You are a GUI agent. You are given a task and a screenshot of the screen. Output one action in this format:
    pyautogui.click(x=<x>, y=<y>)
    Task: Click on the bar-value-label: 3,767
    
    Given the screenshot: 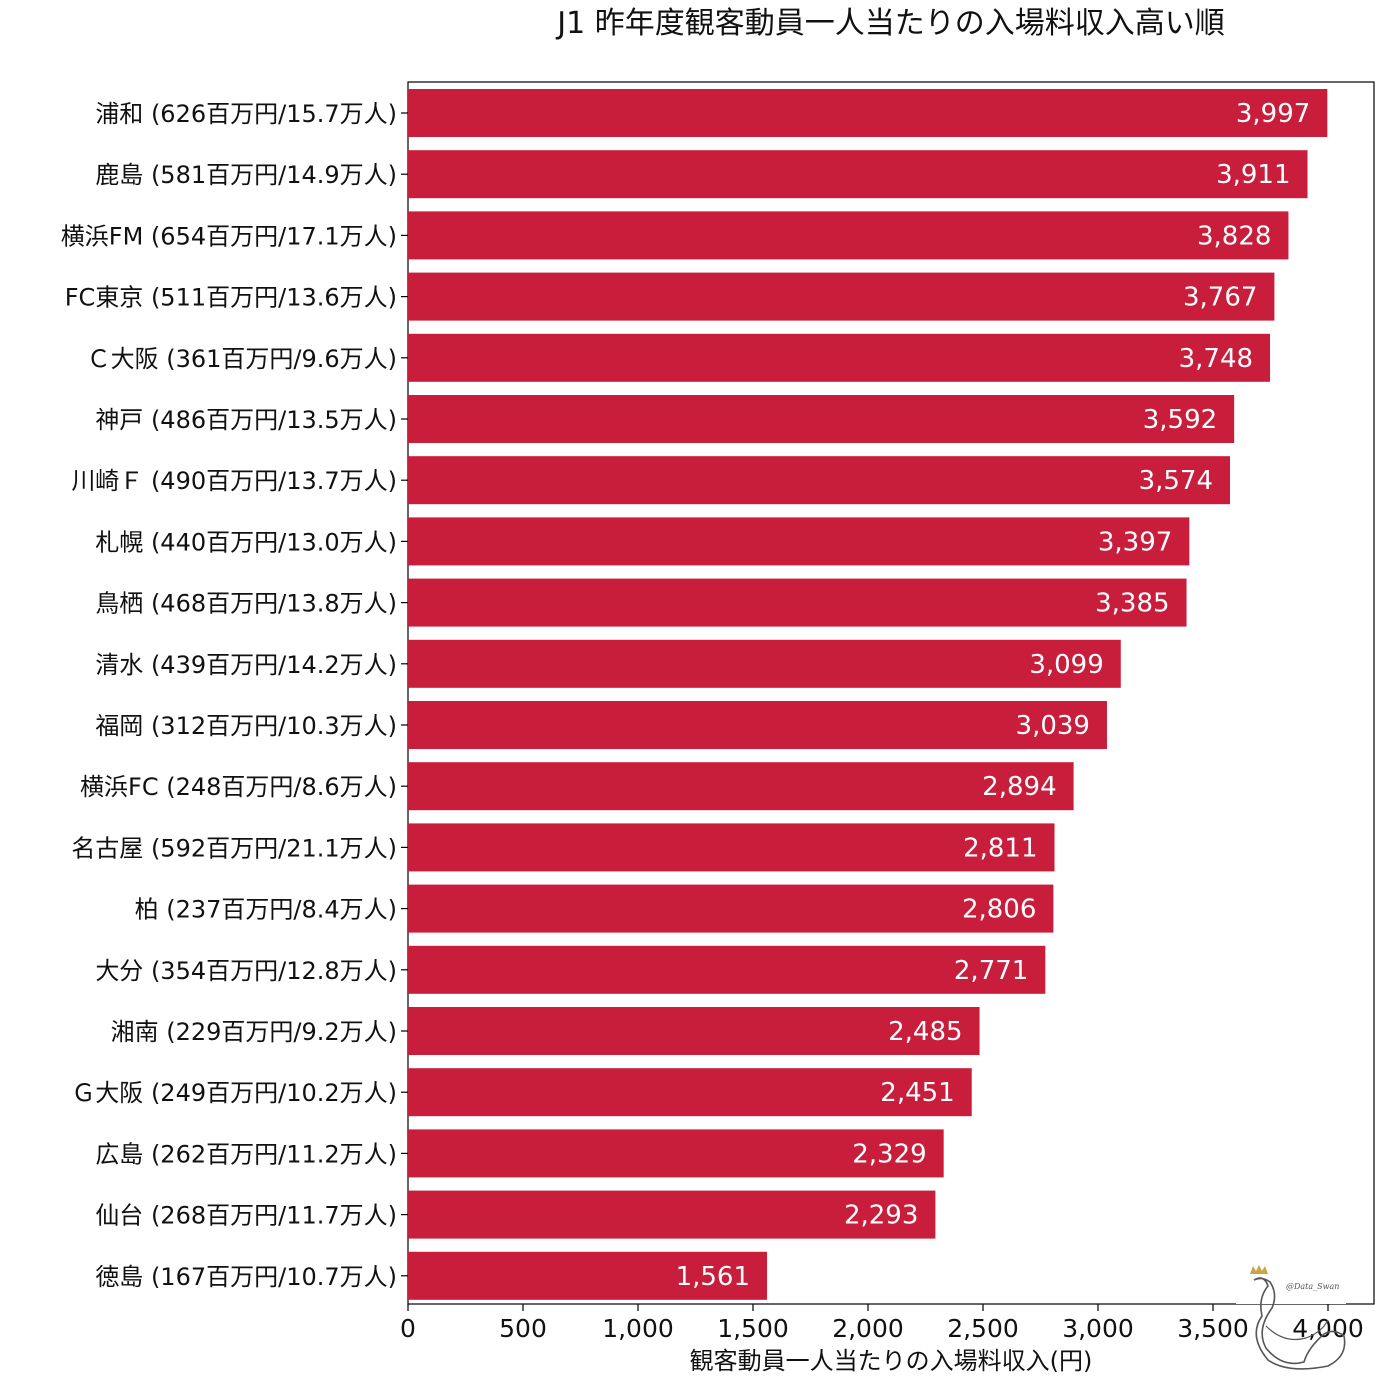 What is the action you would take?
    pyautogui.click(x=1220, y=298)
    